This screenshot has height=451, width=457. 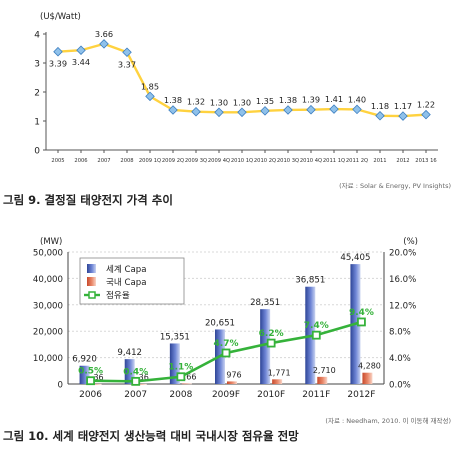 What do you see at coordinates (357, 161) in the screenshot?
I see `chart1-x-tick-label: 2011 2Q` at bounding box center [357, 161].